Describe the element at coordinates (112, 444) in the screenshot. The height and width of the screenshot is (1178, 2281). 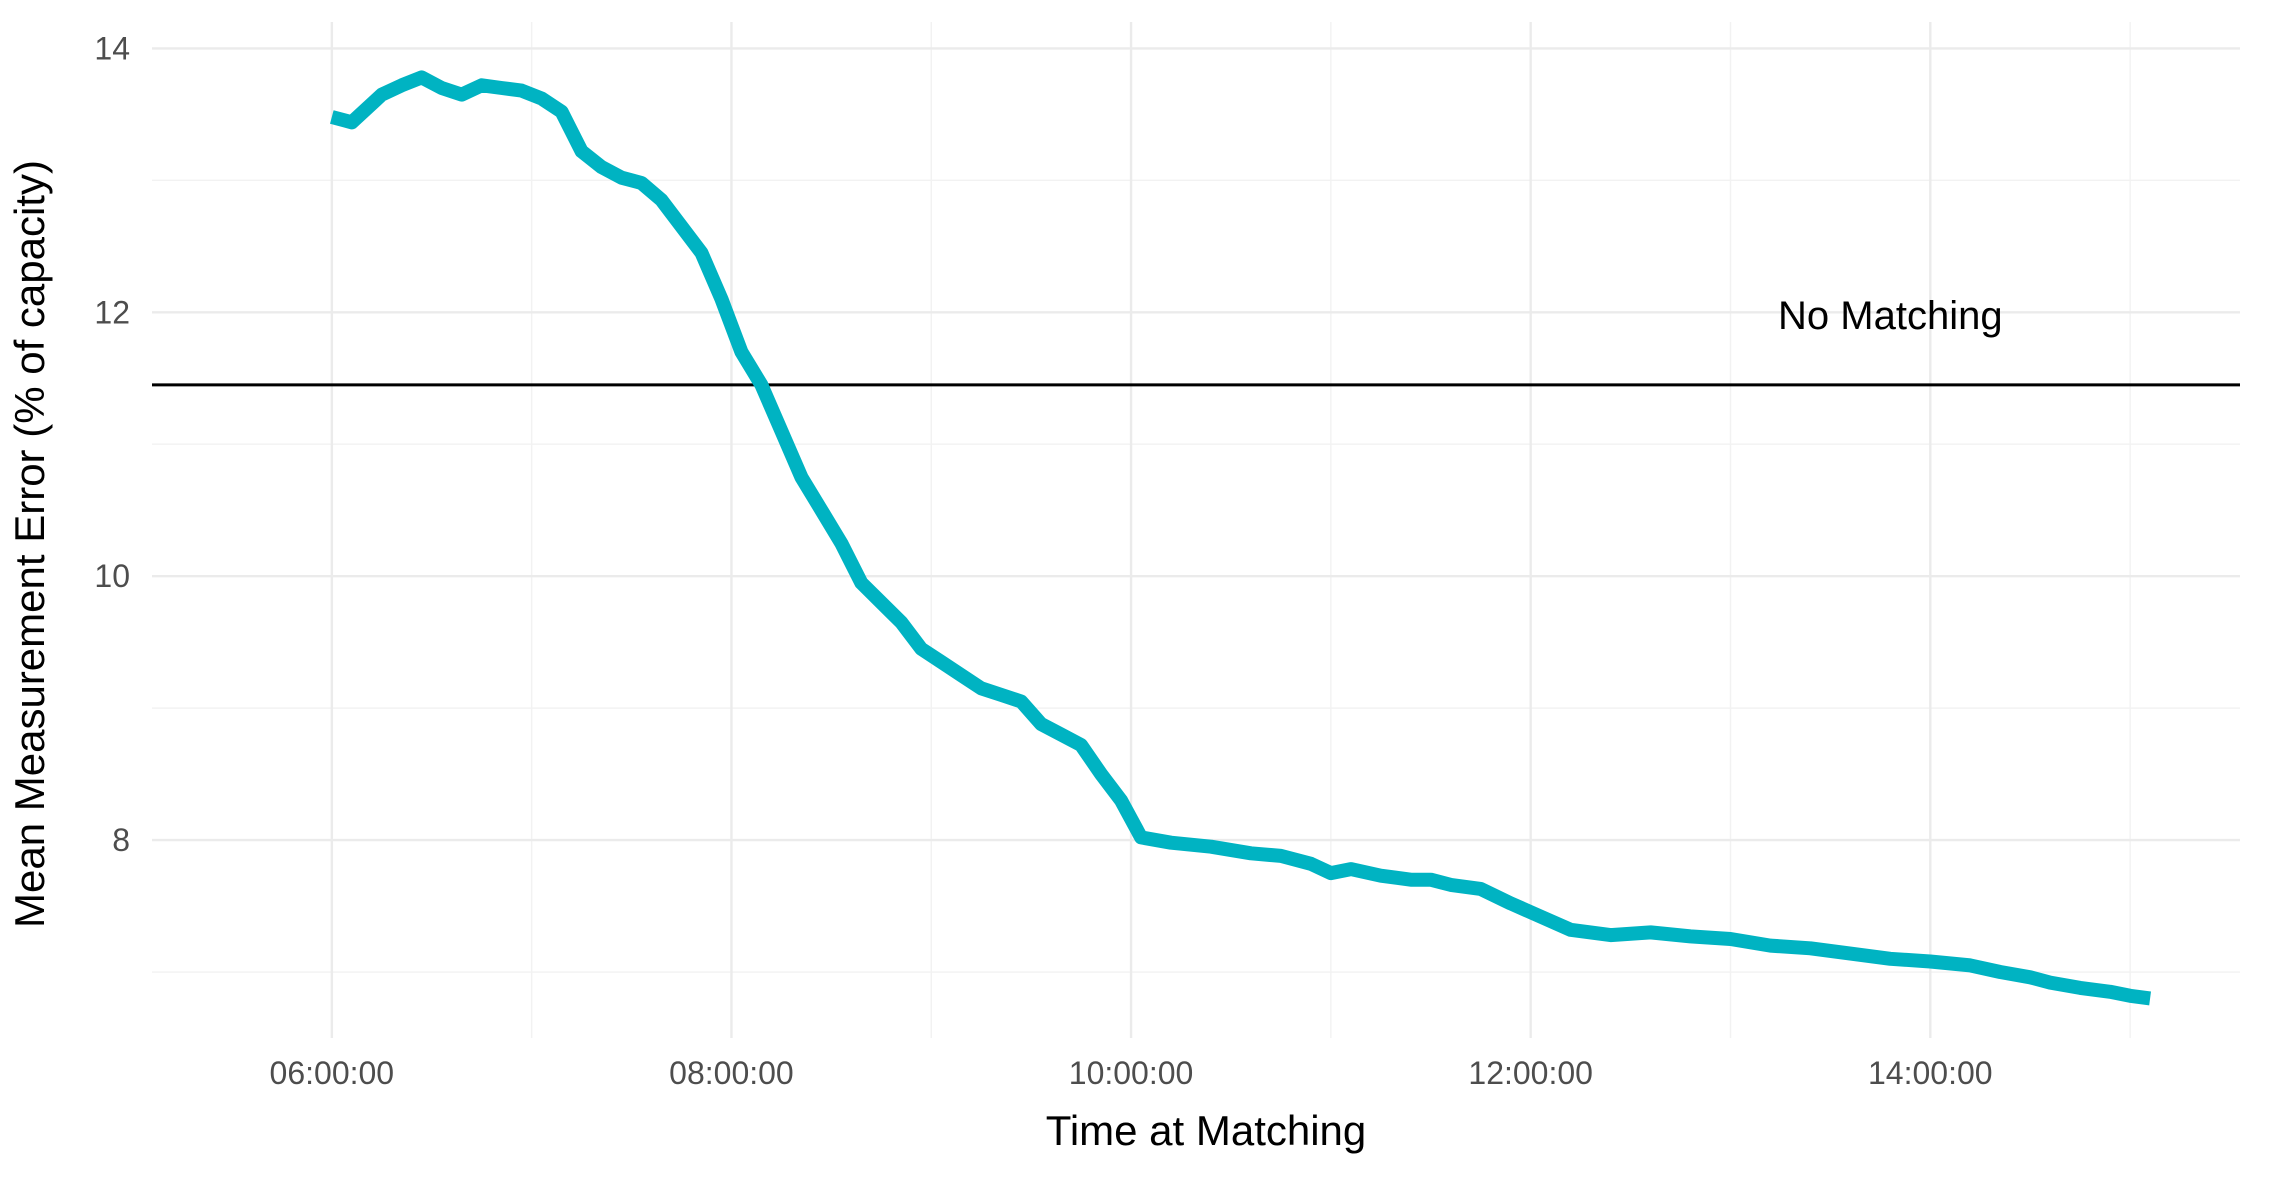
I see `y-tick-labels: 8 10 12 14` at that location.